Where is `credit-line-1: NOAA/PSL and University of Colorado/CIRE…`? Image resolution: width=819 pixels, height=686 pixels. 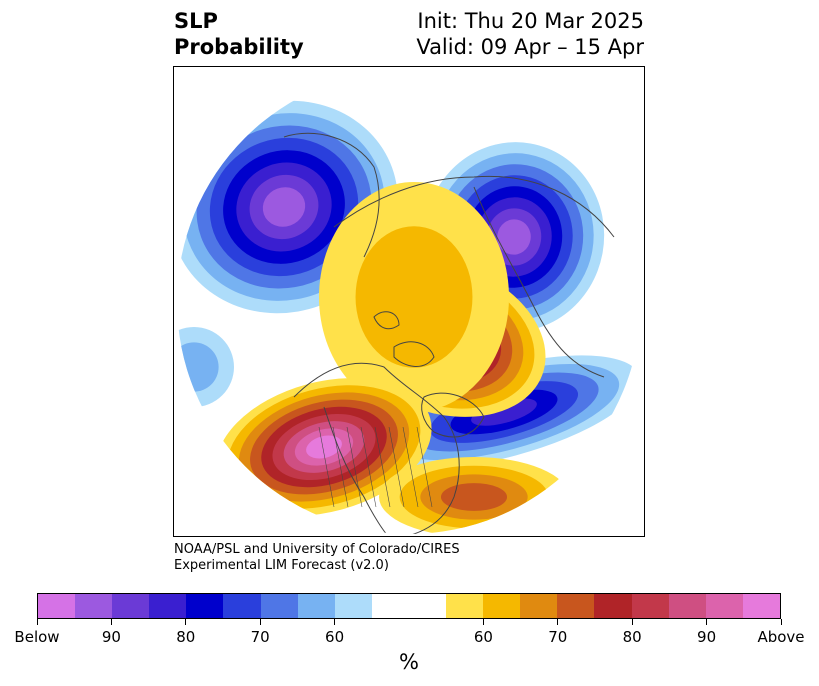
credit-line-1: NOAA/PSL and University of Colorado/CIRE… is located at coordinates (317, 549).